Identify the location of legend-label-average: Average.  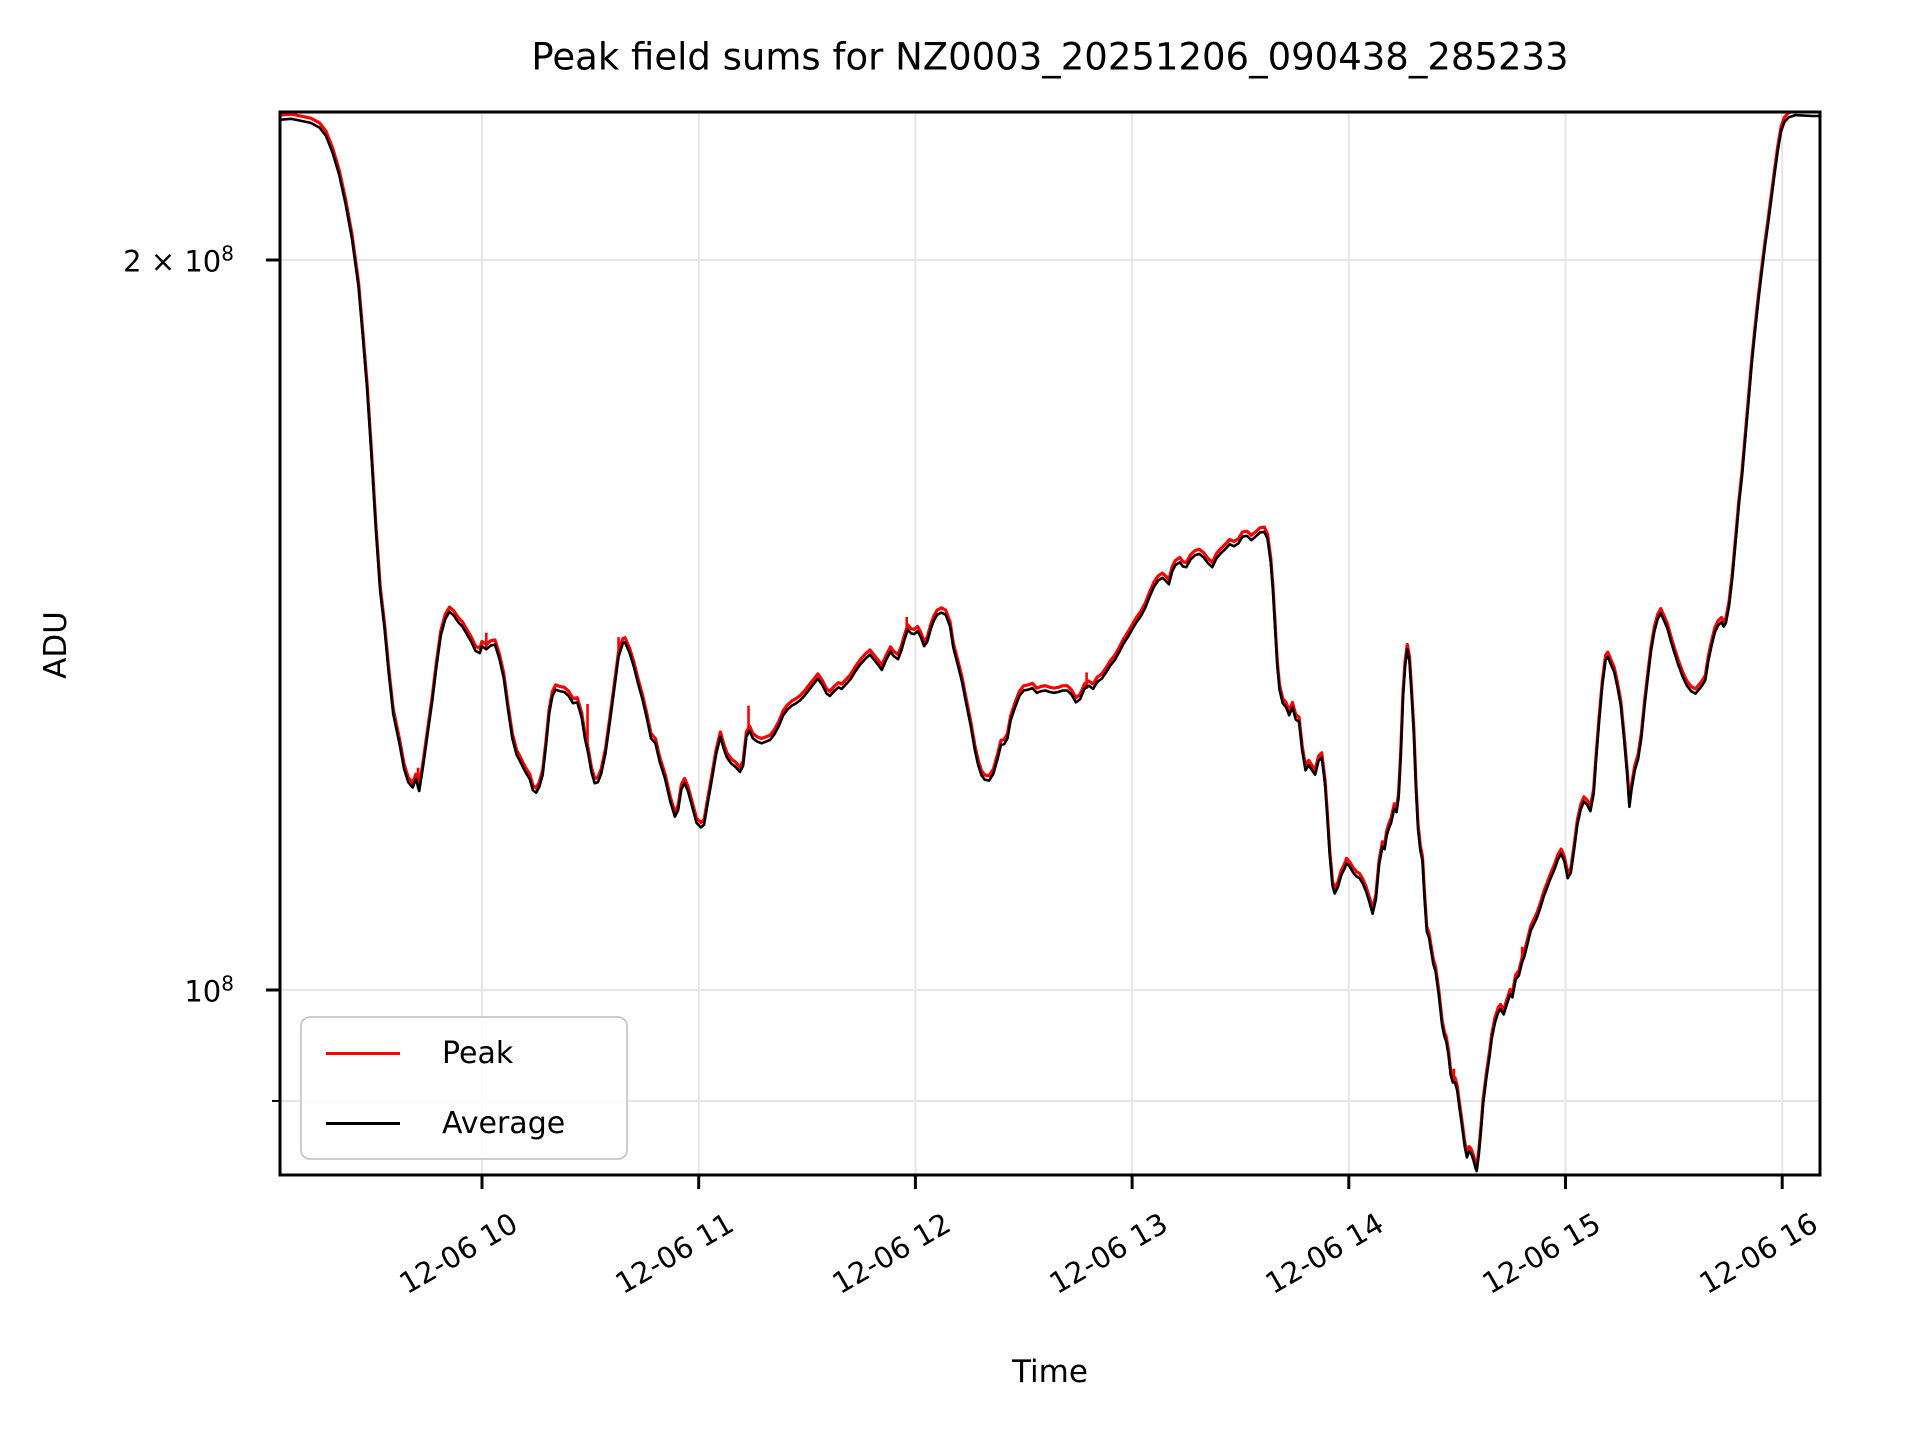
(504, 1123).